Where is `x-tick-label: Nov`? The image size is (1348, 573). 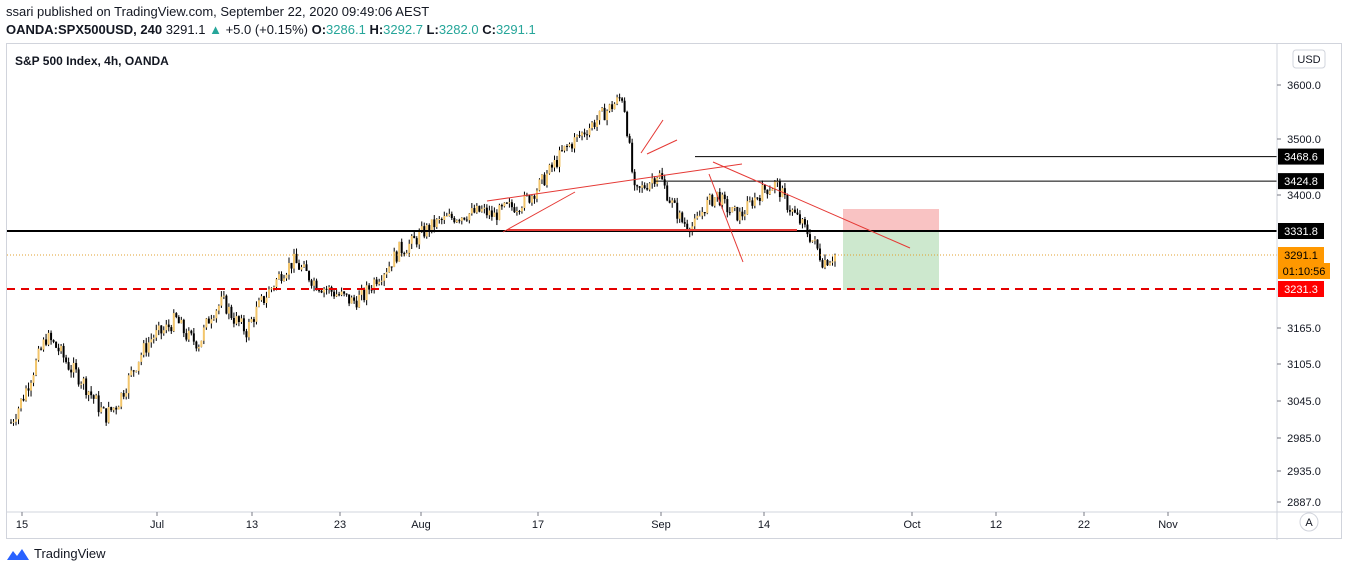
x-tick-label: Nov is located at coordinates (1168, 525).